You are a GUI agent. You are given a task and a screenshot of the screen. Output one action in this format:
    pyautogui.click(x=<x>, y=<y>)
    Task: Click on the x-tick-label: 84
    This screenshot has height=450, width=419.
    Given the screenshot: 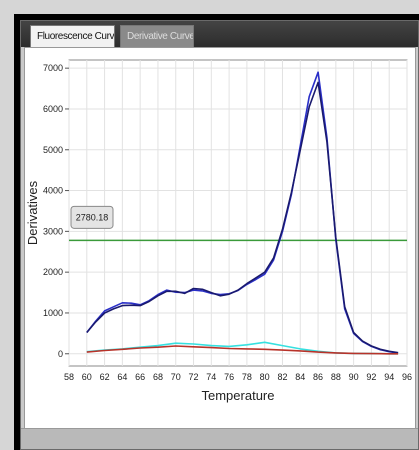 What is the action you would take?
    pyautogui.click(x=300, y=377)
    